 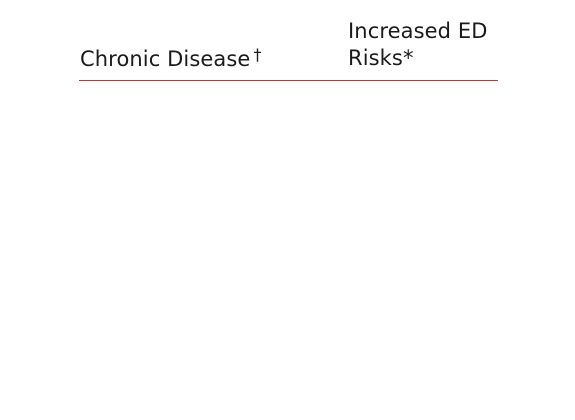 What do you see at coordinates (288, 40) in the screenshot?
I see `table-header-row: Chronic Disease † Increased ED Risks*` at bounding box center [288, 40].